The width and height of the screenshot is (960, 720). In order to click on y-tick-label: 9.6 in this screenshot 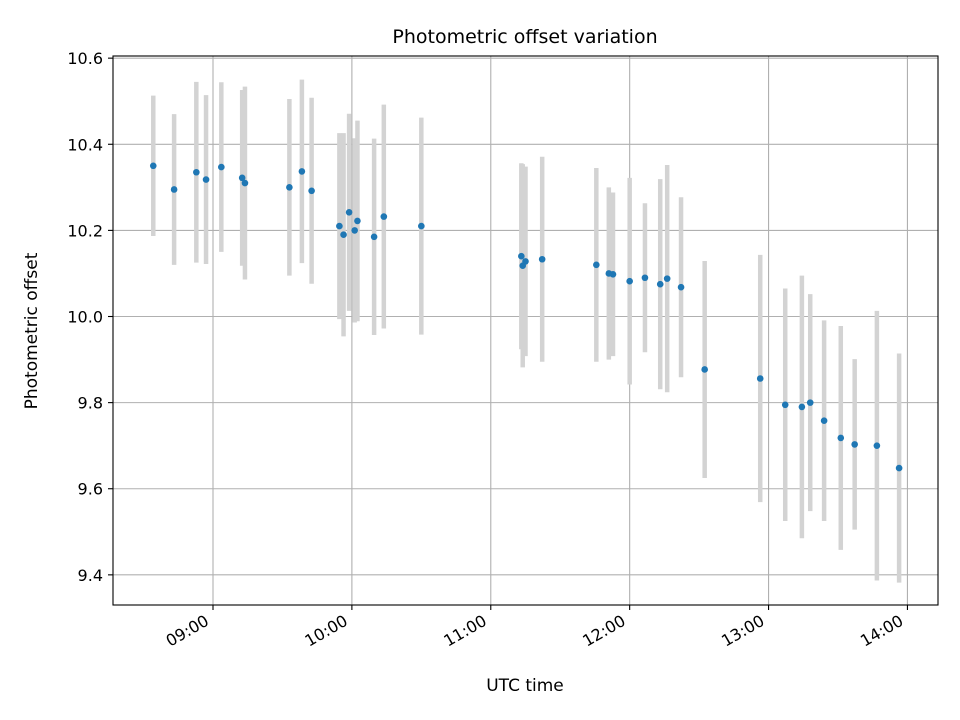, I will do `click(90, 489)`.